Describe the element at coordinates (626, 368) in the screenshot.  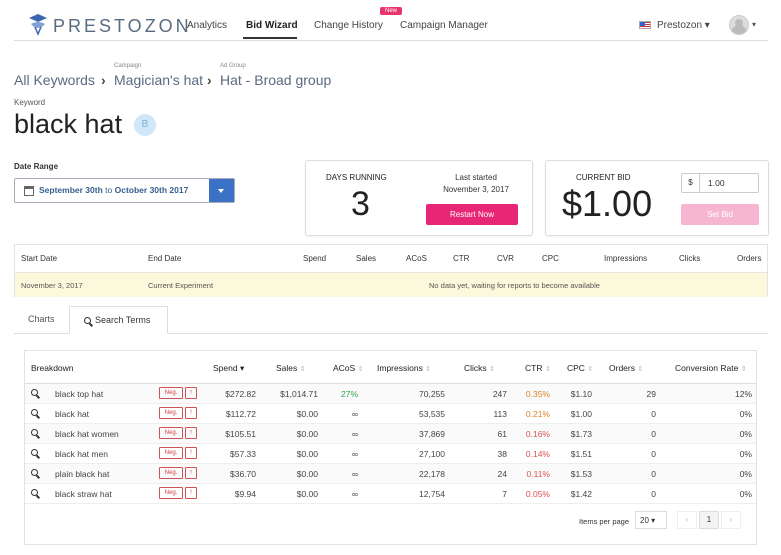
I see `col-orders-sortable: Orders ⇕` at that location.